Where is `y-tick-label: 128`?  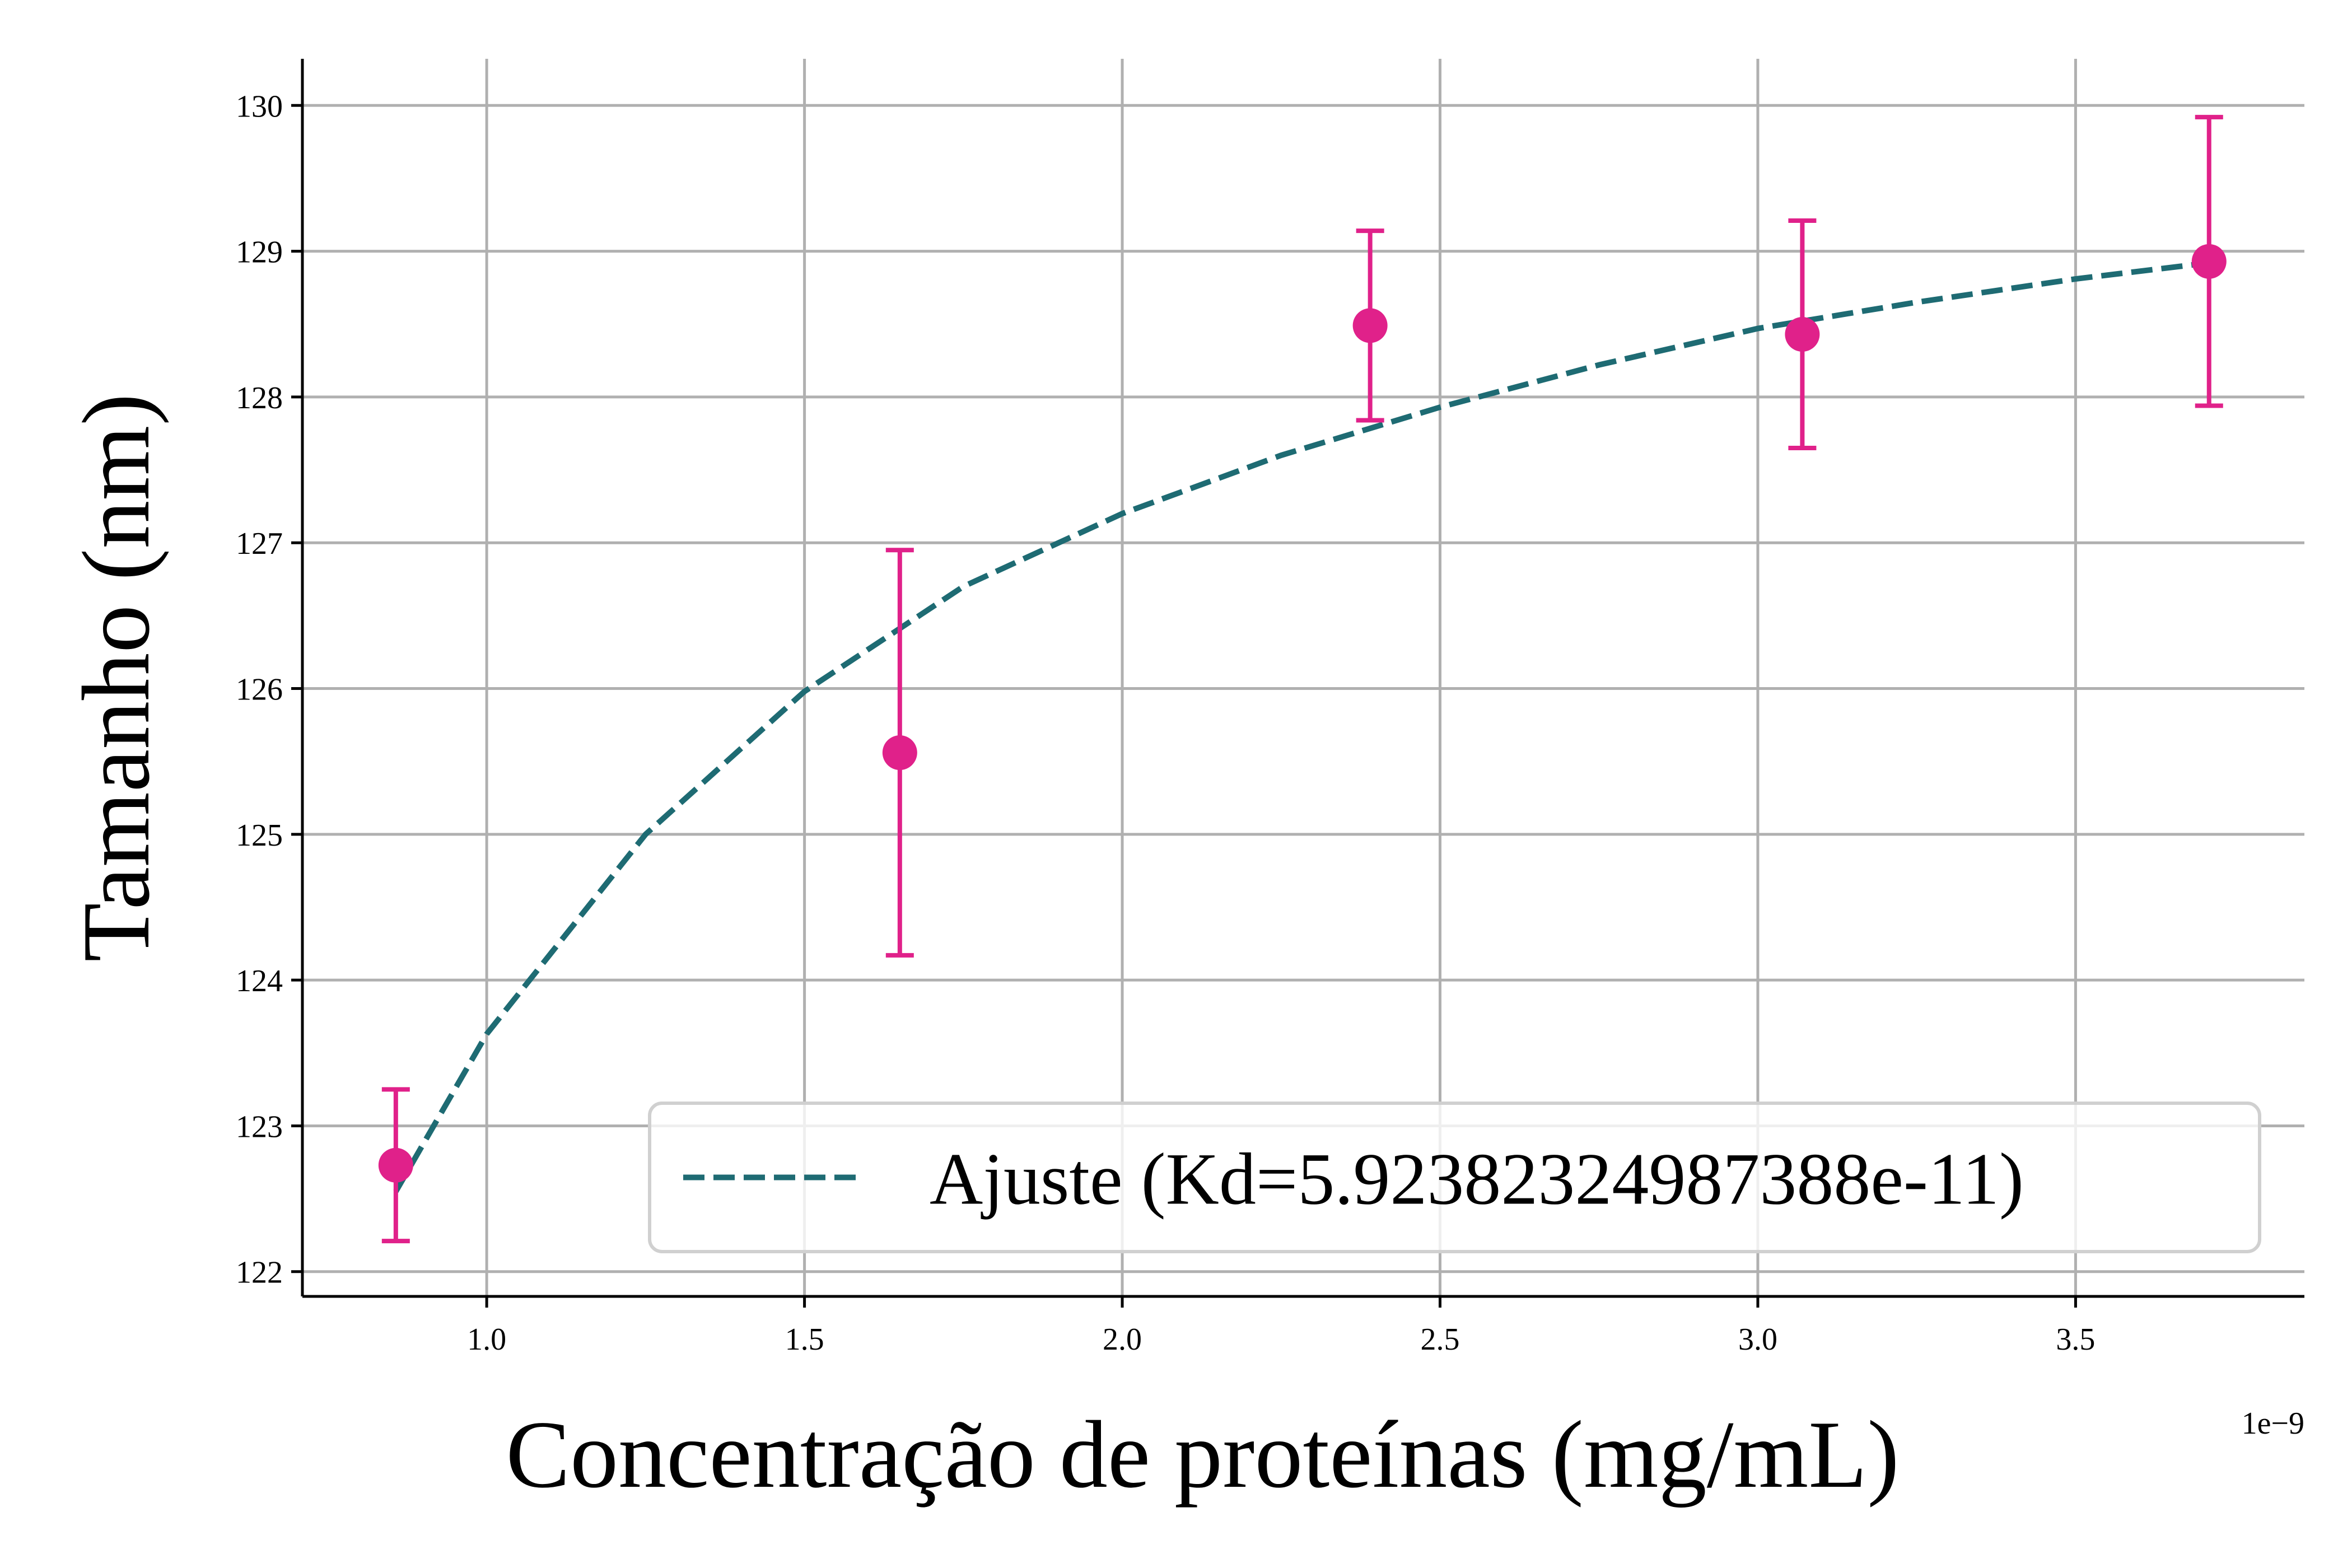 y-tick-label: 128 is located at coordinates (260, 399).